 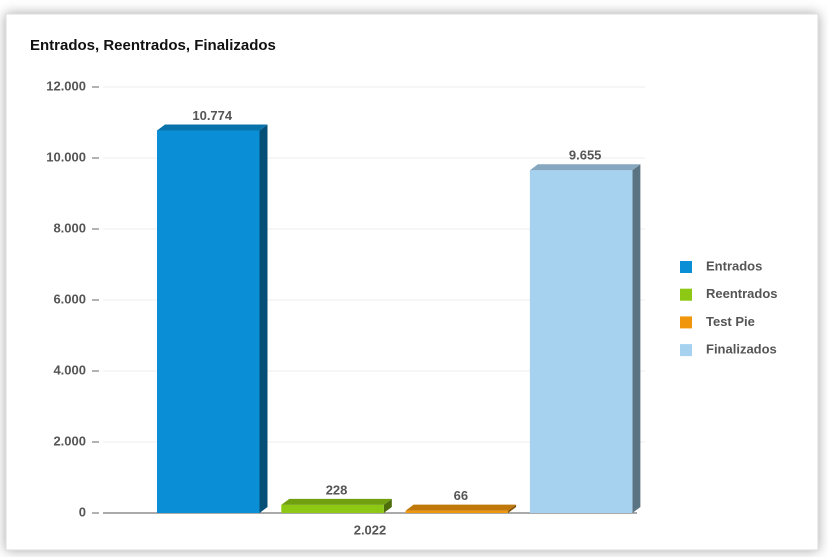 I want to click on legend-label: Entrados, so click(x=734, y=265).